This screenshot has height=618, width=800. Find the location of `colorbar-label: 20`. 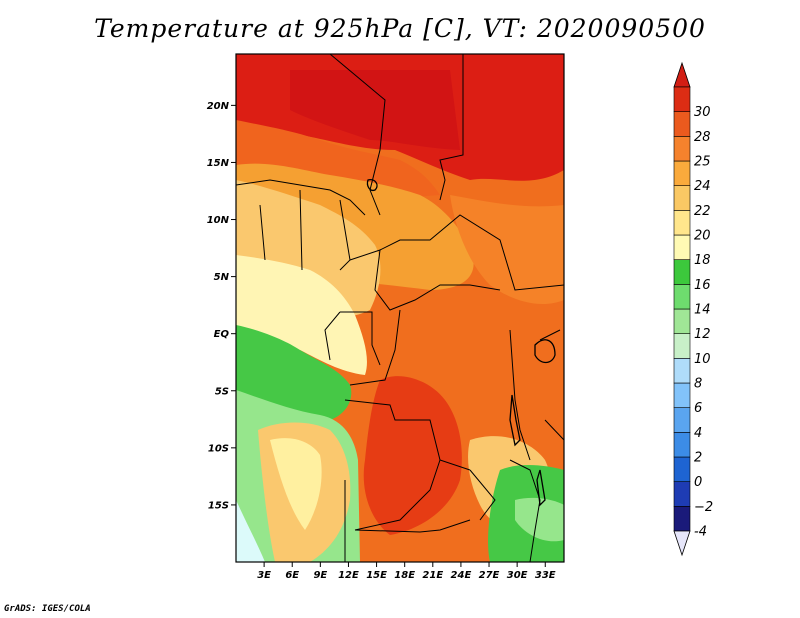

colorbar-label: 20 is located at coordinates (702, 236).